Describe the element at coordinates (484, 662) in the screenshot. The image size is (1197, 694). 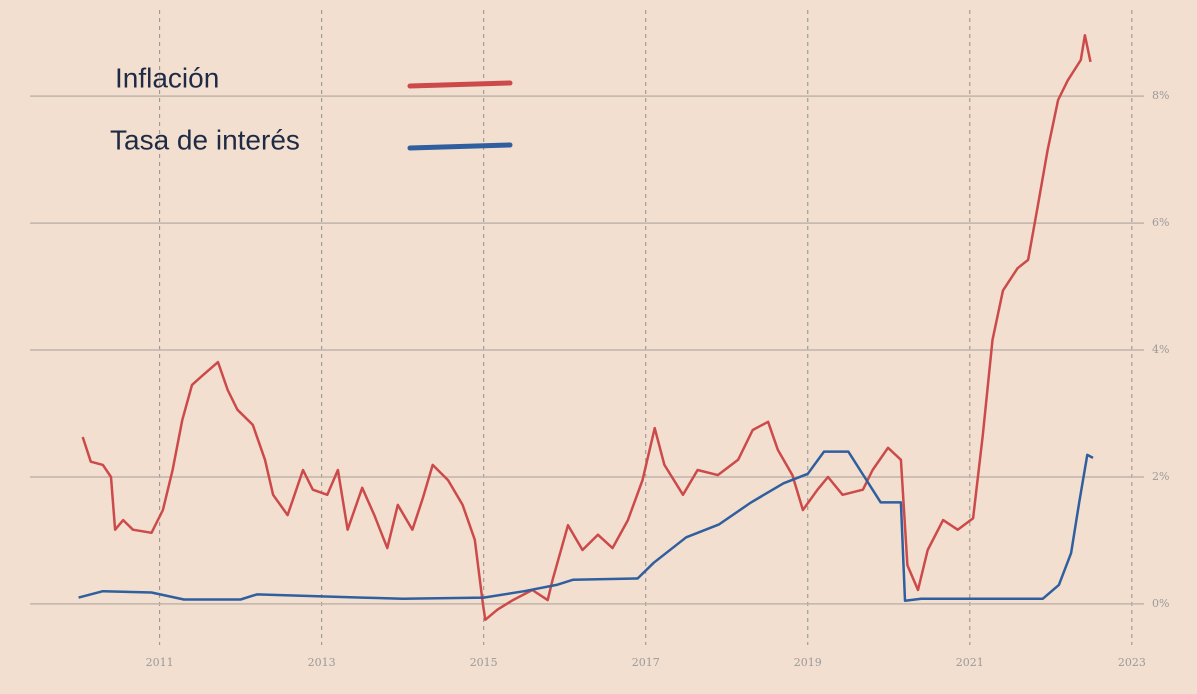
I see `x-tick-label: 2015` at that location.